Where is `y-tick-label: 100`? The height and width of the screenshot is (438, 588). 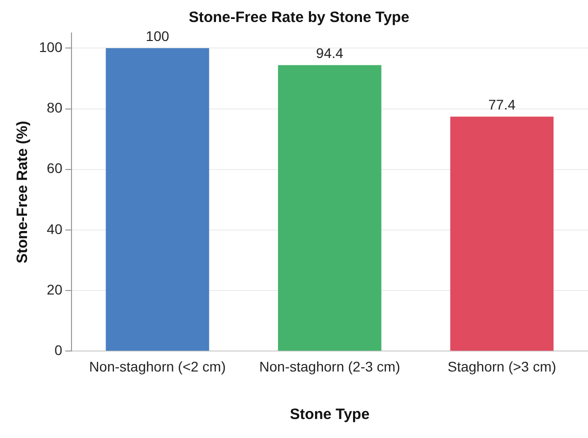 y-tick-label: 100 is located at coordinates (51, 47).